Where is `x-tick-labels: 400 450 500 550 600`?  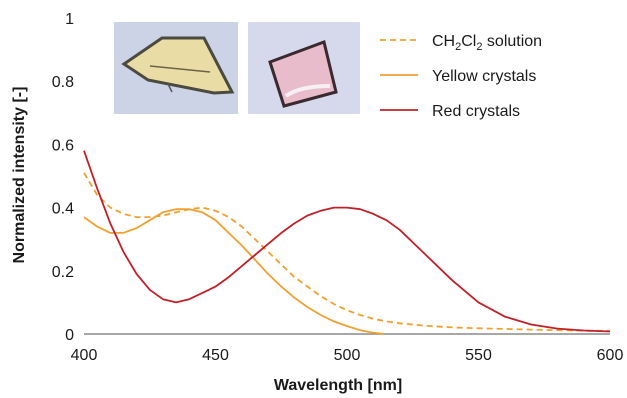
x-tick-labels: 400 450 500 550 600 is located at coordinates (347, 355).